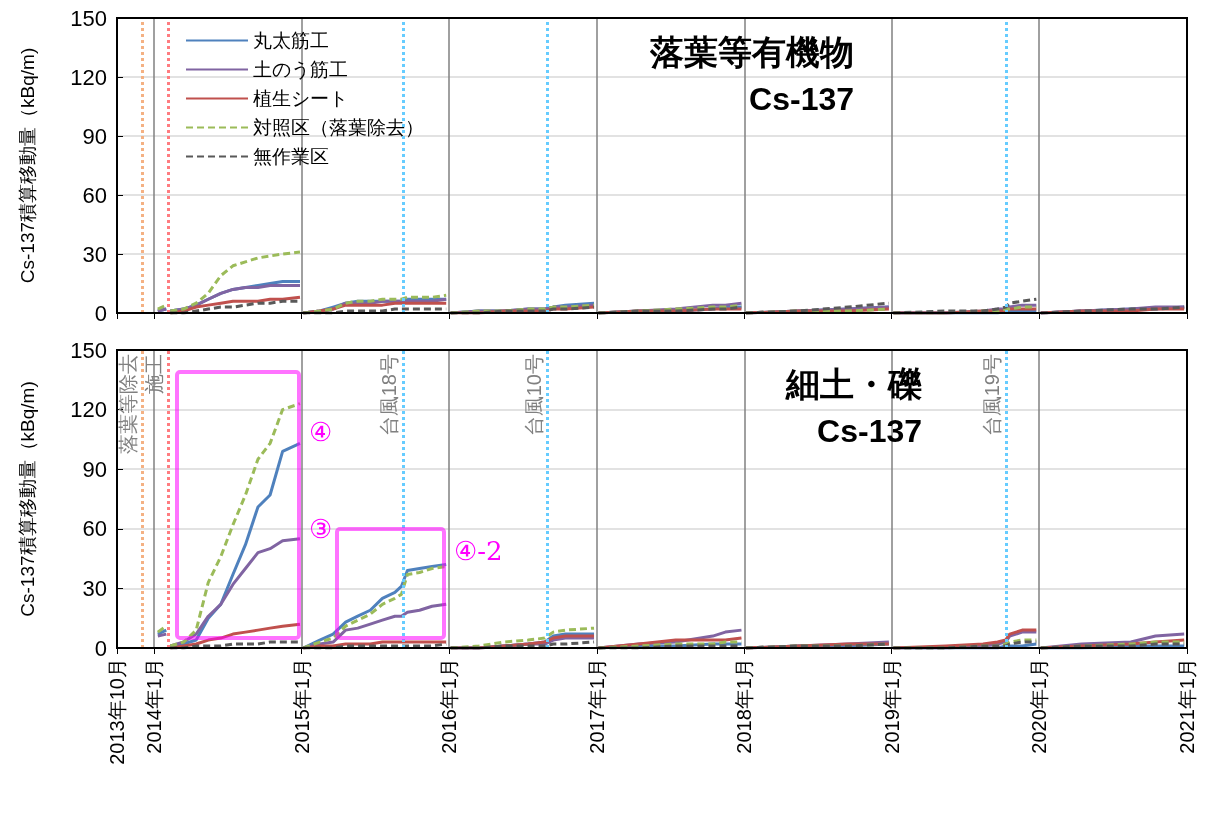  What do you see at coordinates (117, 711) in the screenshot?
I see `x-tick-label: 2013年10月` at bounding box center [117, 711].